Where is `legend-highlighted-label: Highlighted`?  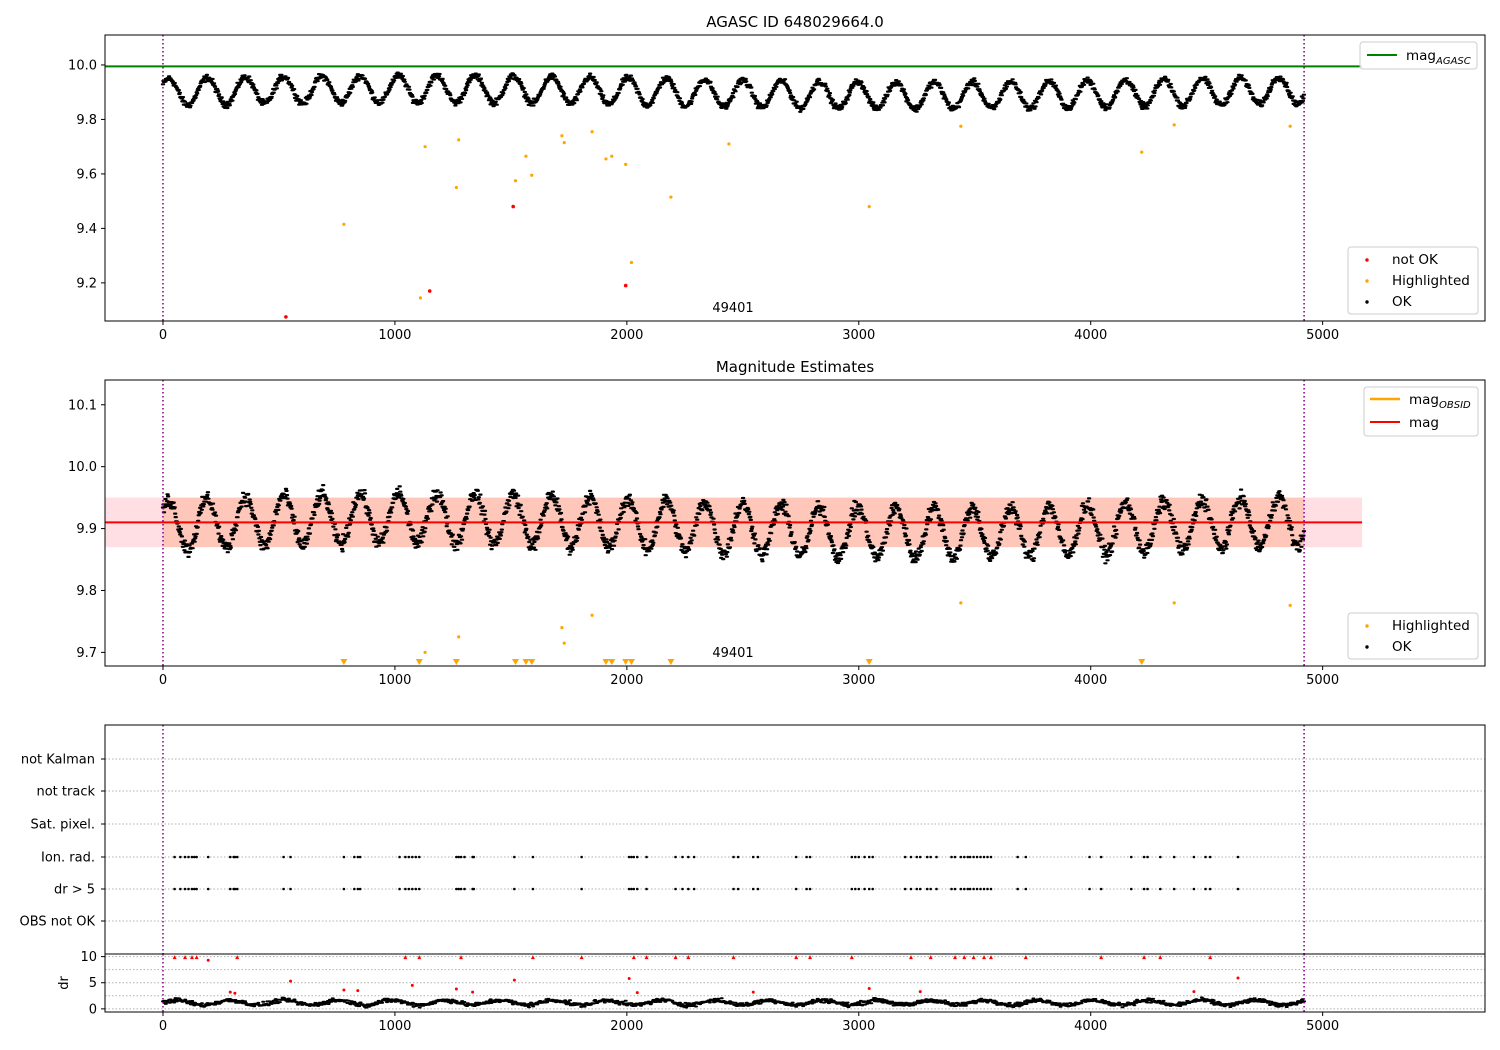 legend-highlighted-label: Highlighted is located at coordinates (1431, 281).